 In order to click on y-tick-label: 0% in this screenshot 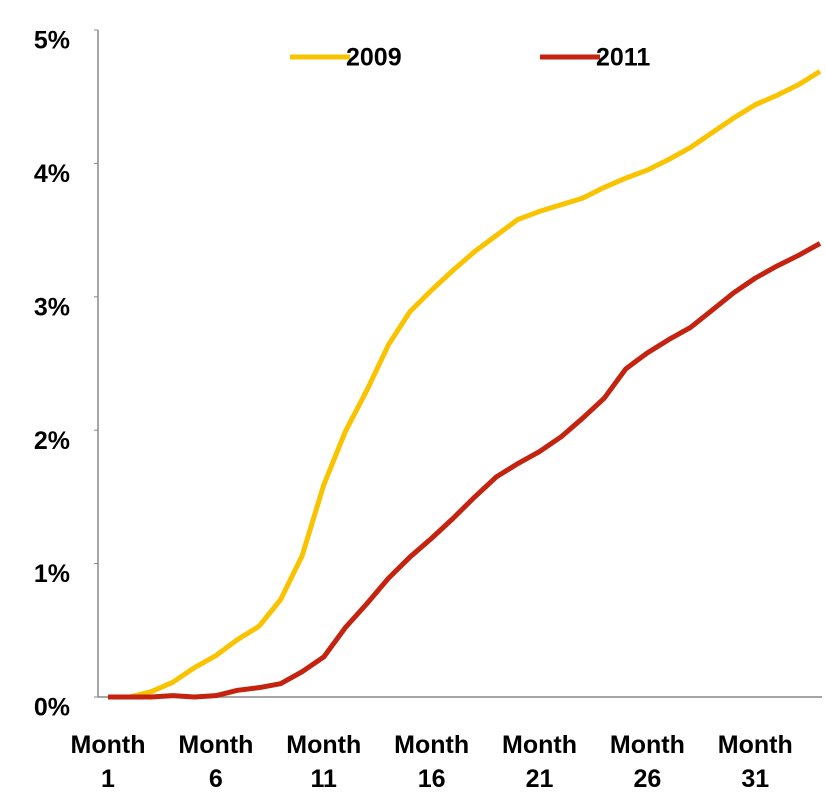, I will do `click(52, 708)`.